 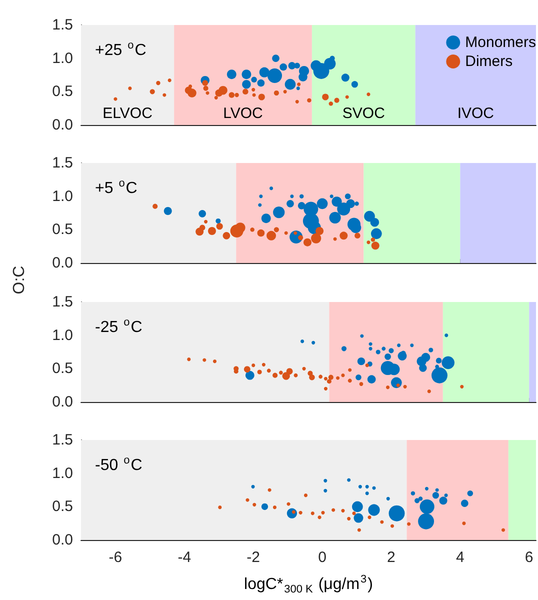 I want to click on x-tick-label: -2, so click(x=253, y=557).